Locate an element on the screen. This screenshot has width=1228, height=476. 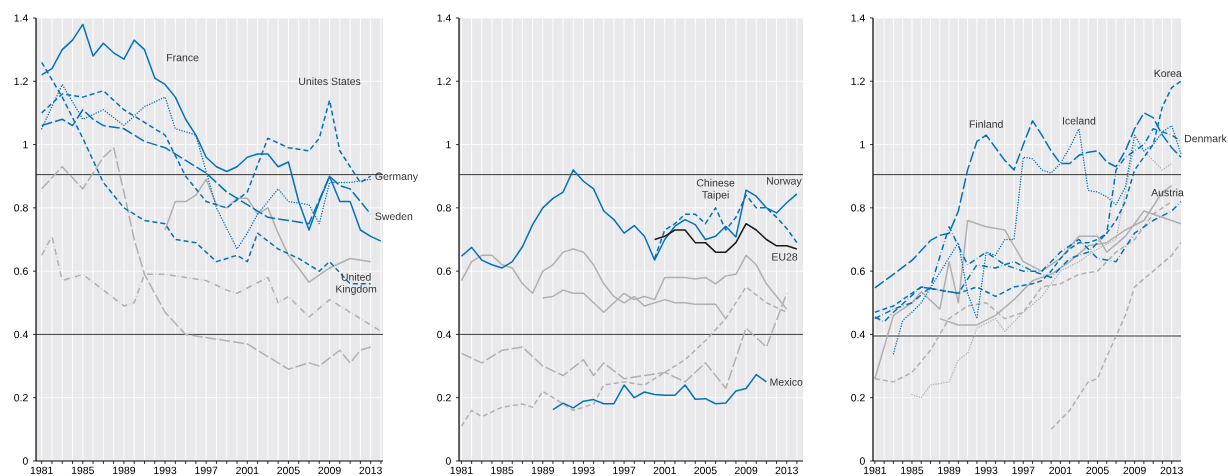
series-label: Denmark is located at coordinates (1206, 138).